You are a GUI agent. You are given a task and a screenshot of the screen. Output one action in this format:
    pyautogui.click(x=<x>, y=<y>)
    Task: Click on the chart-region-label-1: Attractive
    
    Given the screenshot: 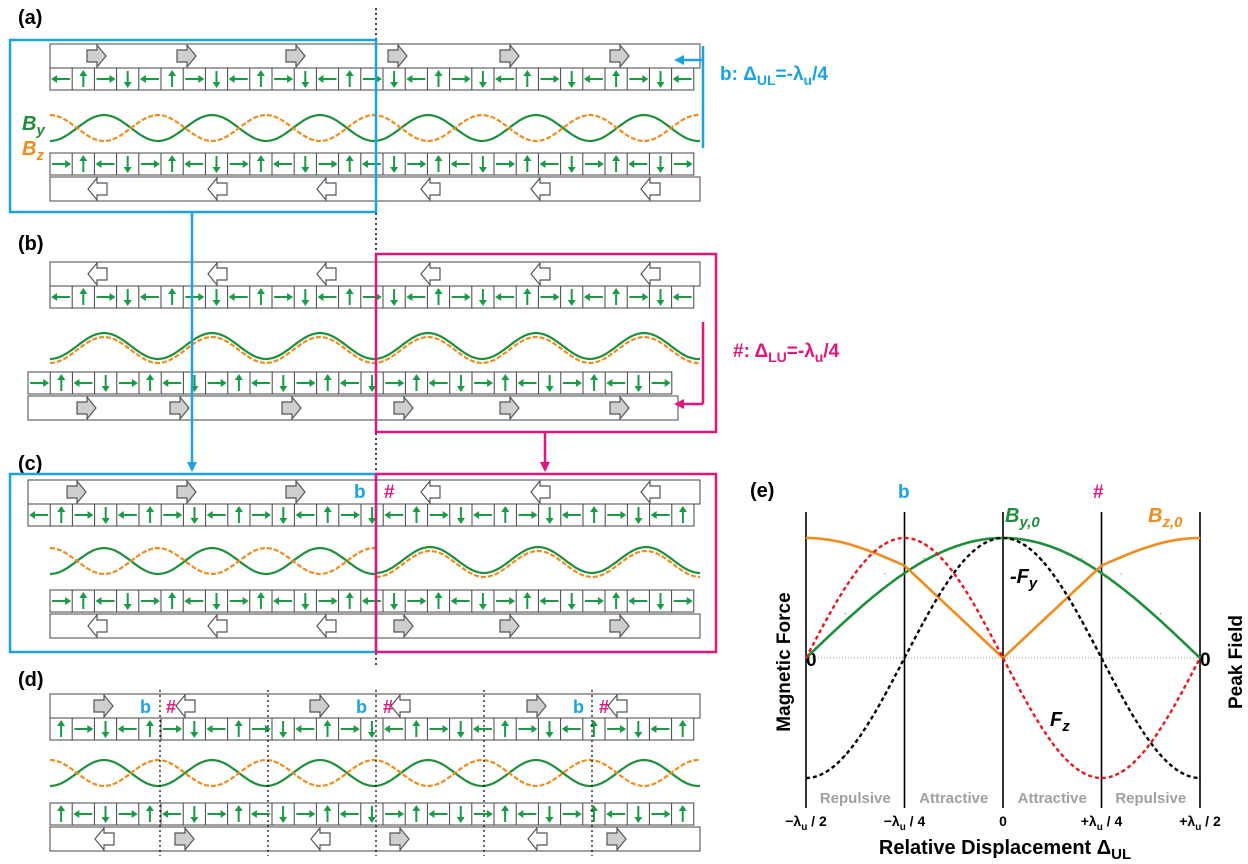 What is the action you would take?
    pyautogui.click(x=953, y=798)
    